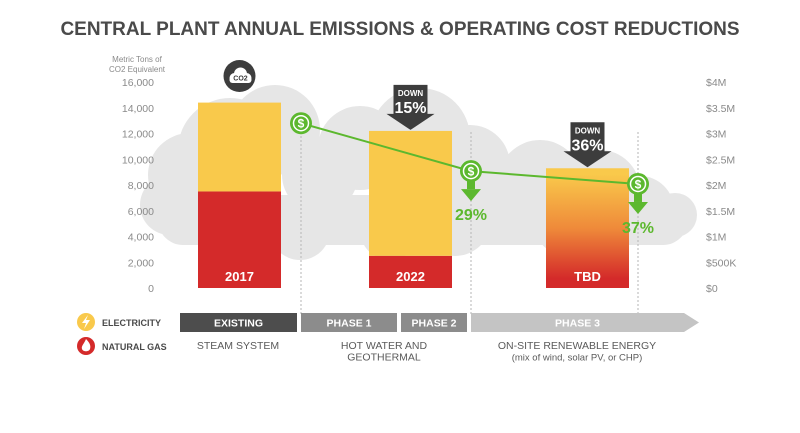  I want to click on legend: ELECTRICITY NATURAL GAS, so click(122, 334).